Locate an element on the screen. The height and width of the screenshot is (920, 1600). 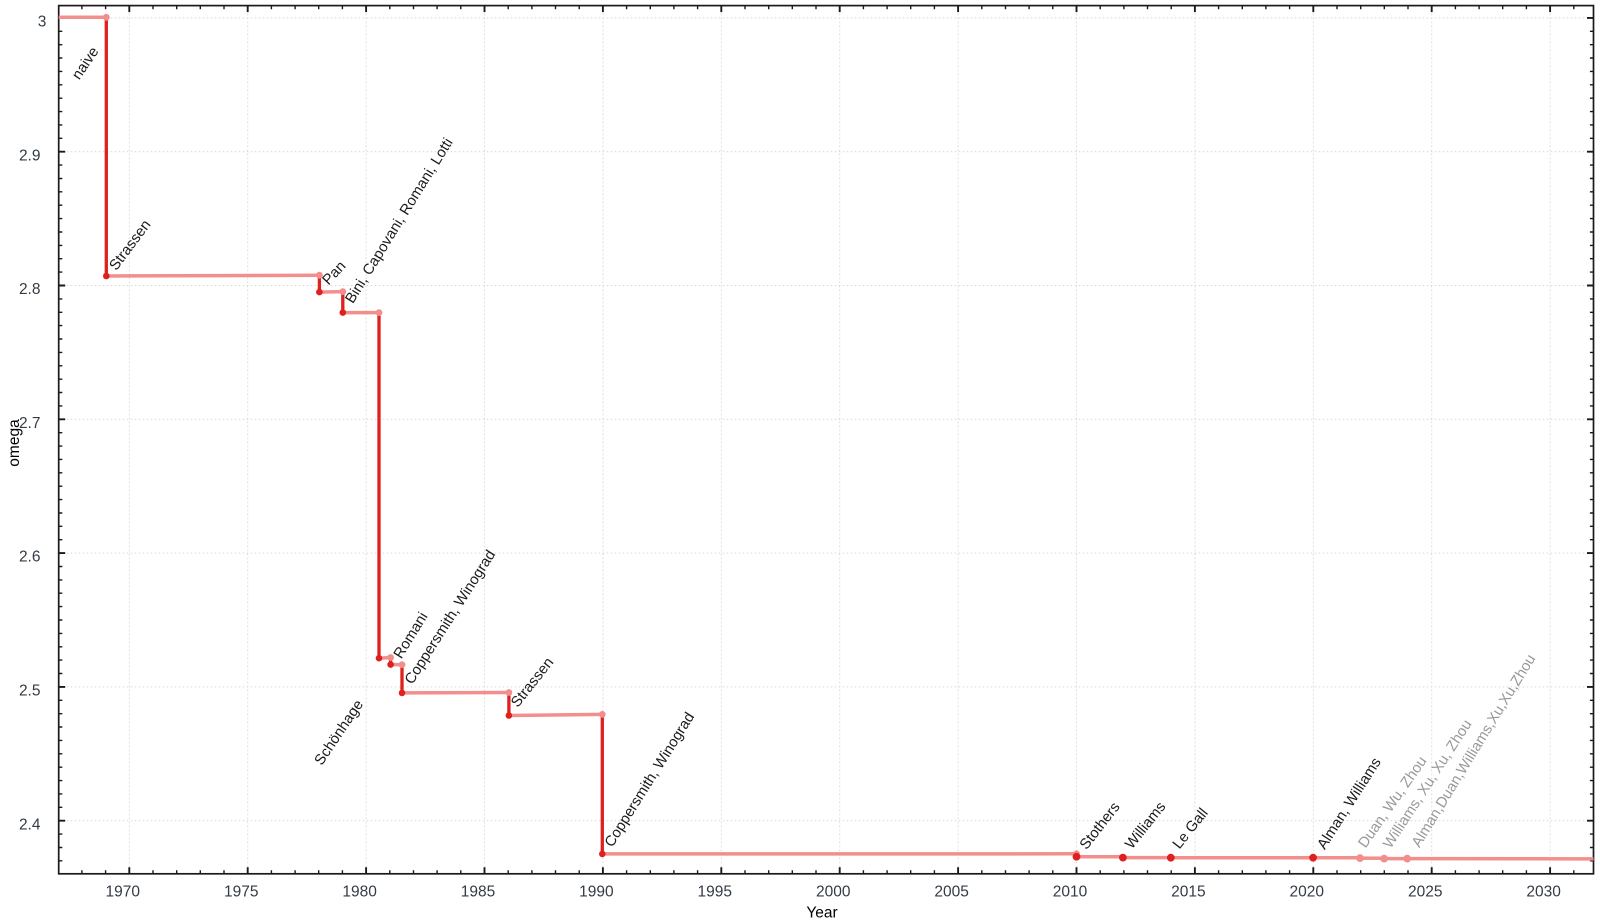
svg-text: 2020 is located at coordinates (1307, 892).